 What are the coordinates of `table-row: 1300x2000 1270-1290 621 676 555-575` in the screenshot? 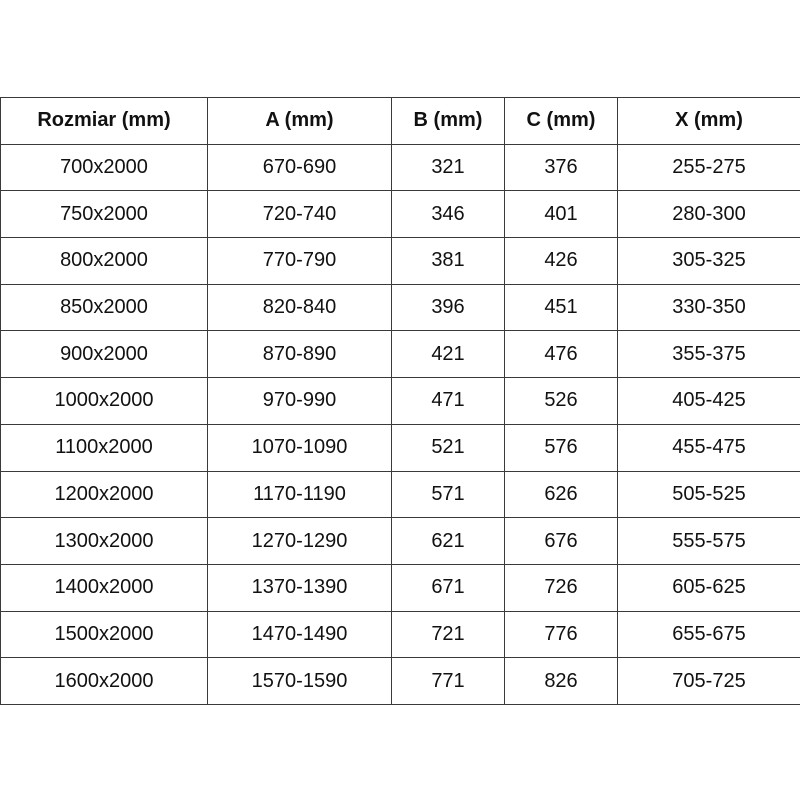 It's located at (400, 541).